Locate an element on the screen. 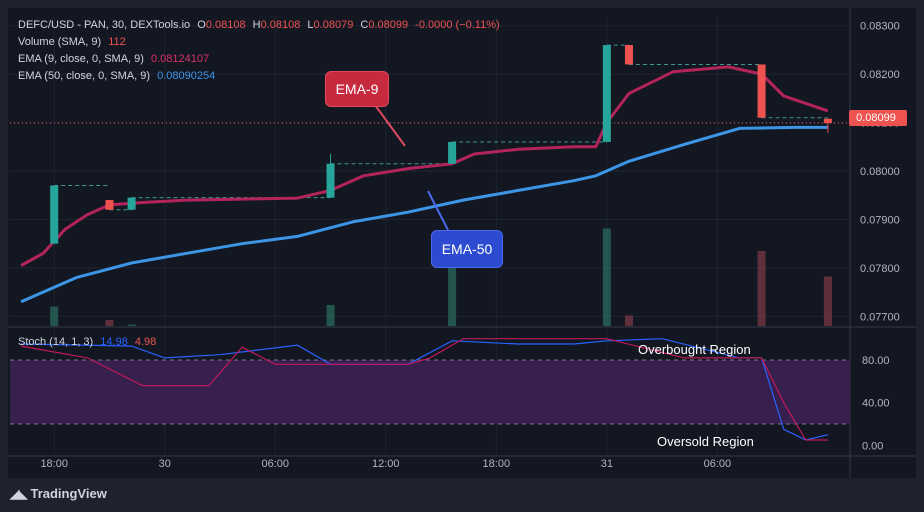 The width and height of the screenshot is (924, 512). price-tick-6: 0.07700 is located at coordinates (880, 317).